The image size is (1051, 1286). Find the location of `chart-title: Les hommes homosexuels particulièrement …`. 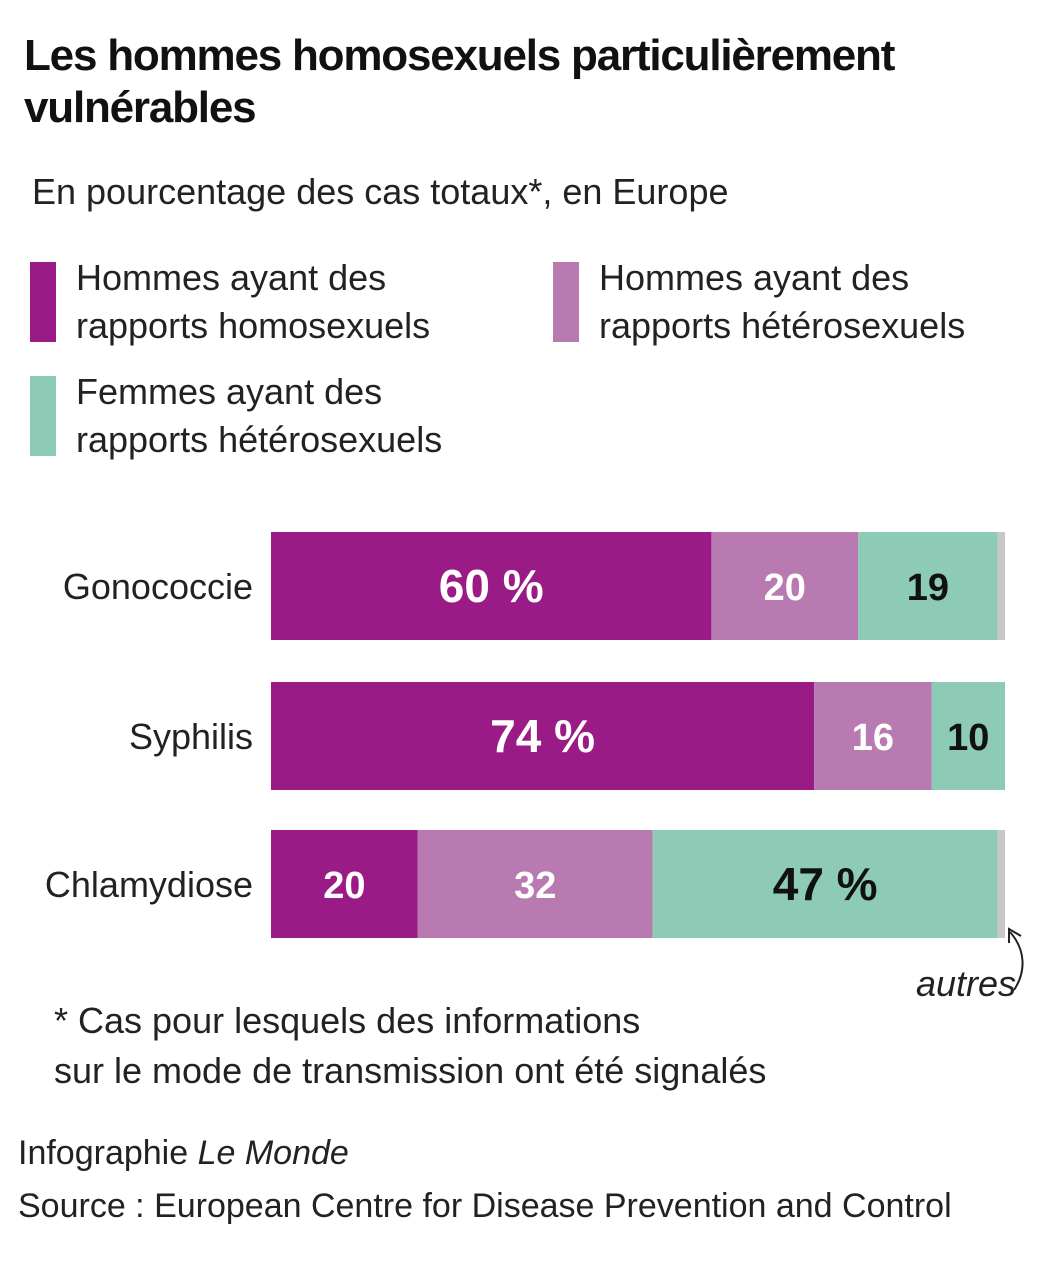

chart-title: Les hommes homosexuels particulièrement … is located at coordinates (459, 81).